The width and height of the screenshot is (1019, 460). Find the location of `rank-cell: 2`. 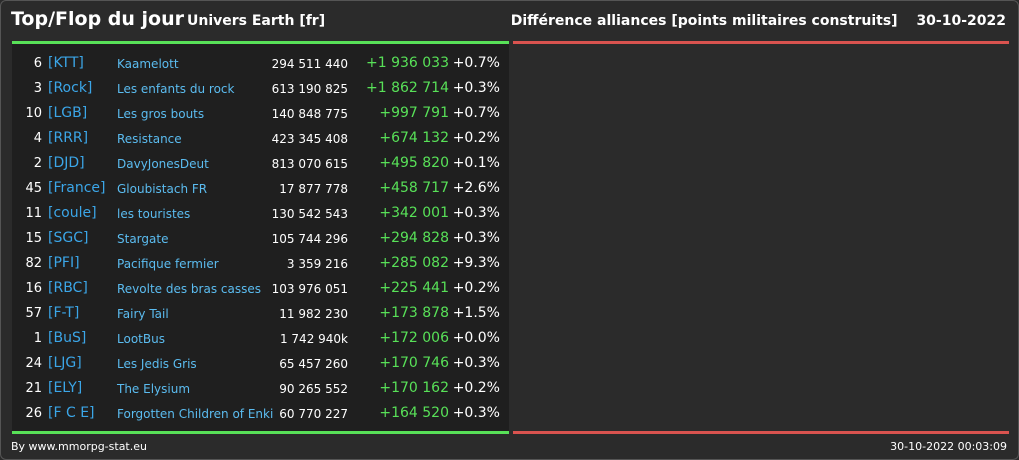

rank-cell: 2 is located at coordinates (37, 163).